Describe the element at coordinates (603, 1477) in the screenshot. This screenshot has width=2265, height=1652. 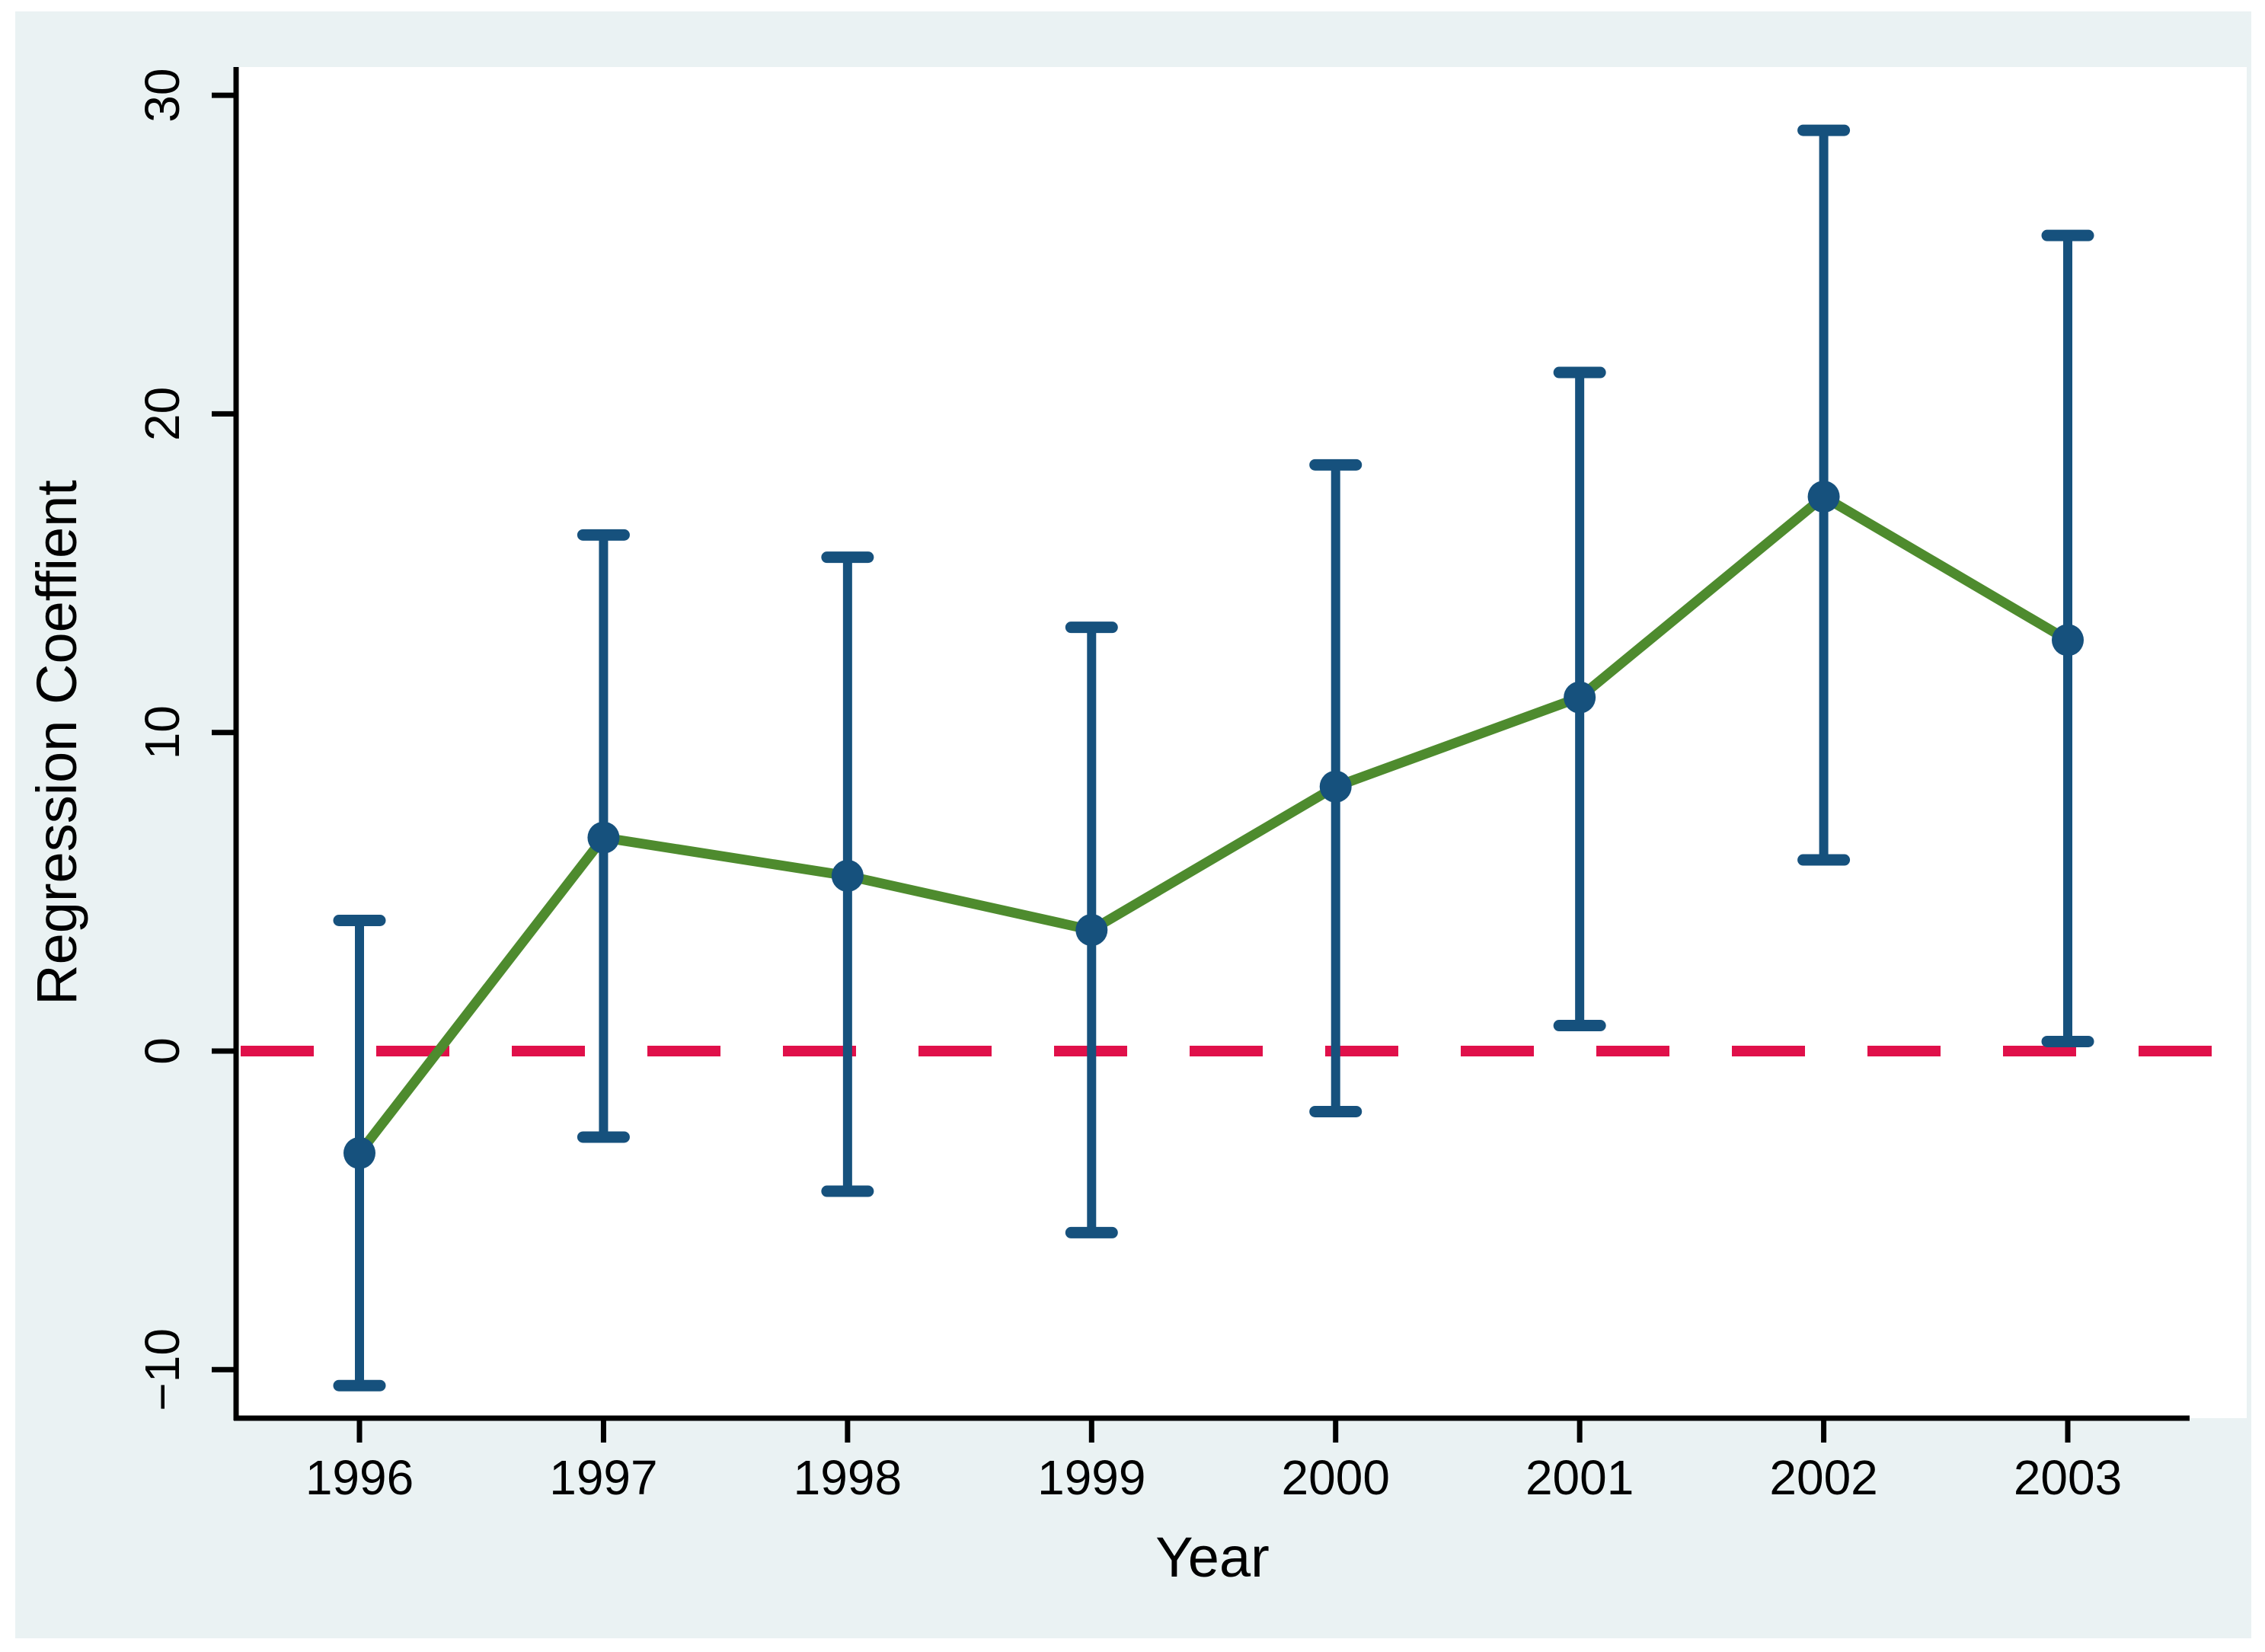
I see `x-tick-label: 1997` at that location.